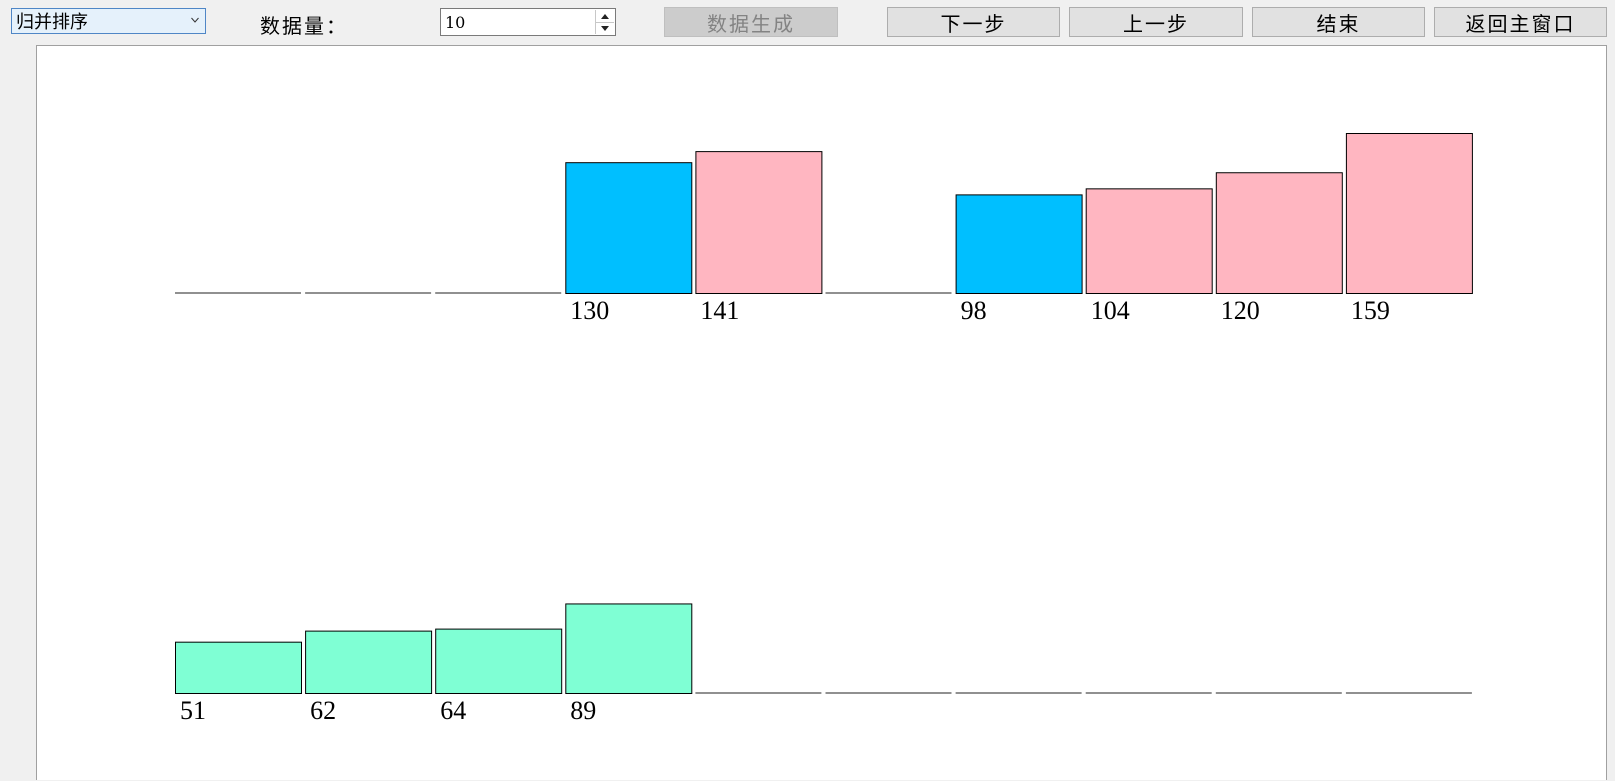  I want to click on algorithm-select: 归并排序, so click(108, 21).